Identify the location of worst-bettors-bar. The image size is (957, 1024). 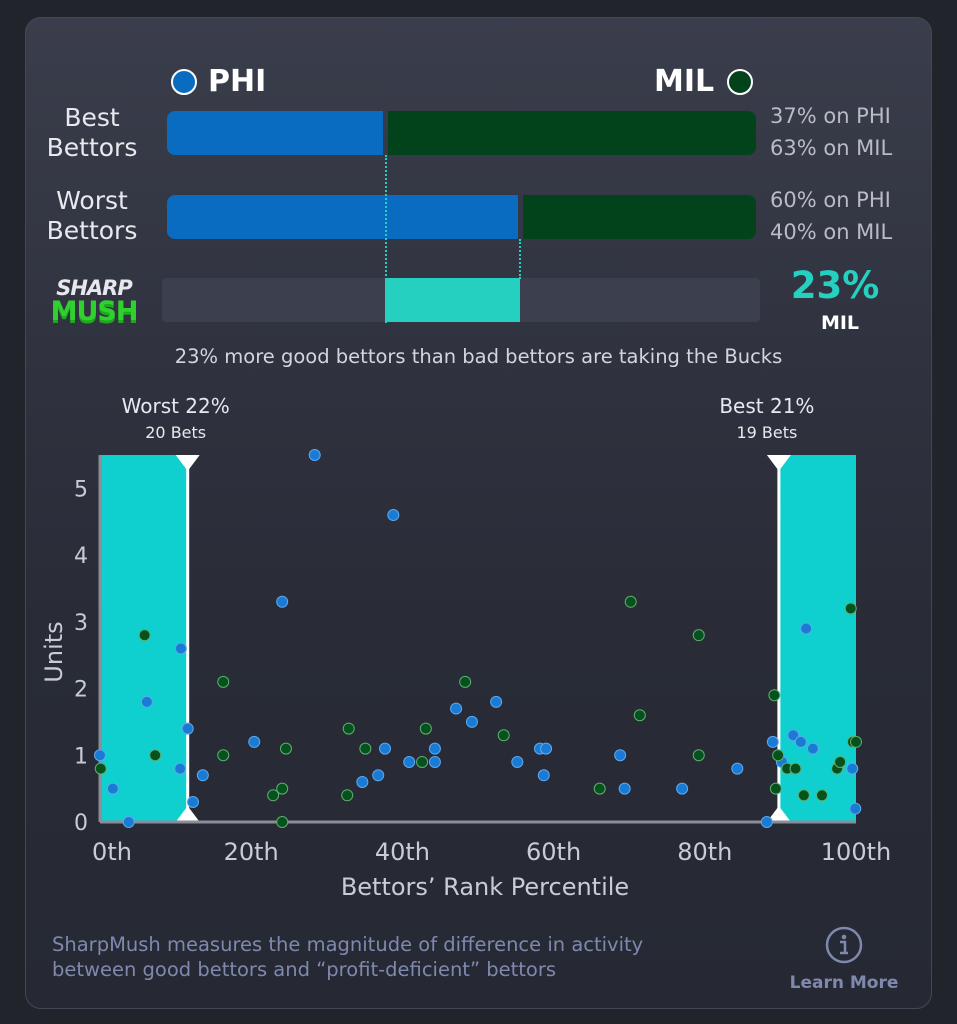
(461, 217).